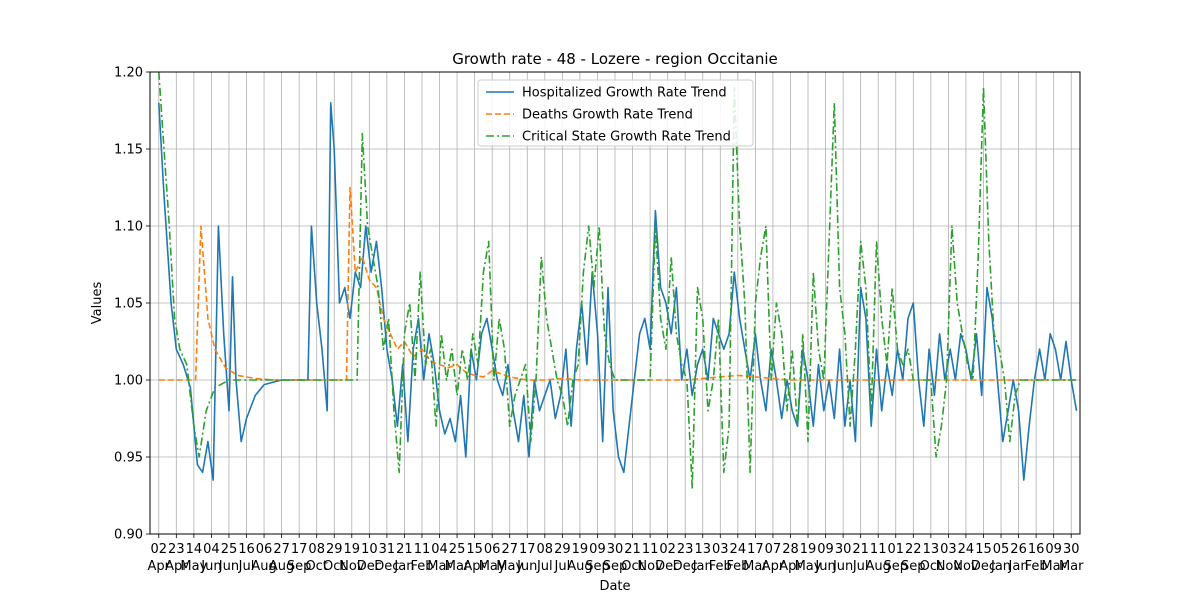 The height and width of the screenshot is (600, 1200). I want to click on x-tick-day: 23, so click(685, 549).